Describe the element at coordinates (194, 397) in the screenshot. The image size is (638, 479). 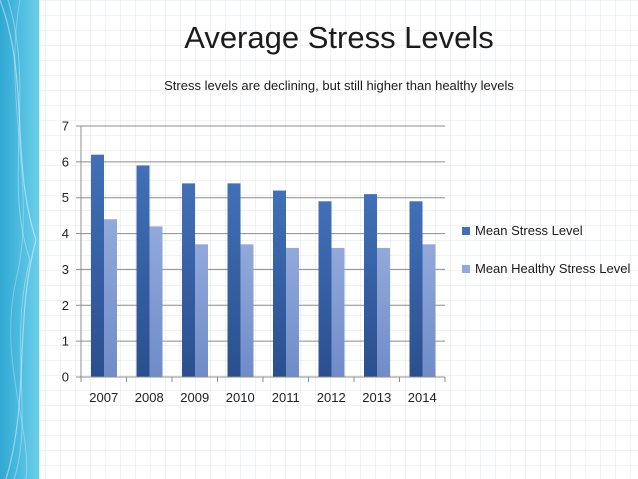
I see `x-tick-label: 2009` at that location.